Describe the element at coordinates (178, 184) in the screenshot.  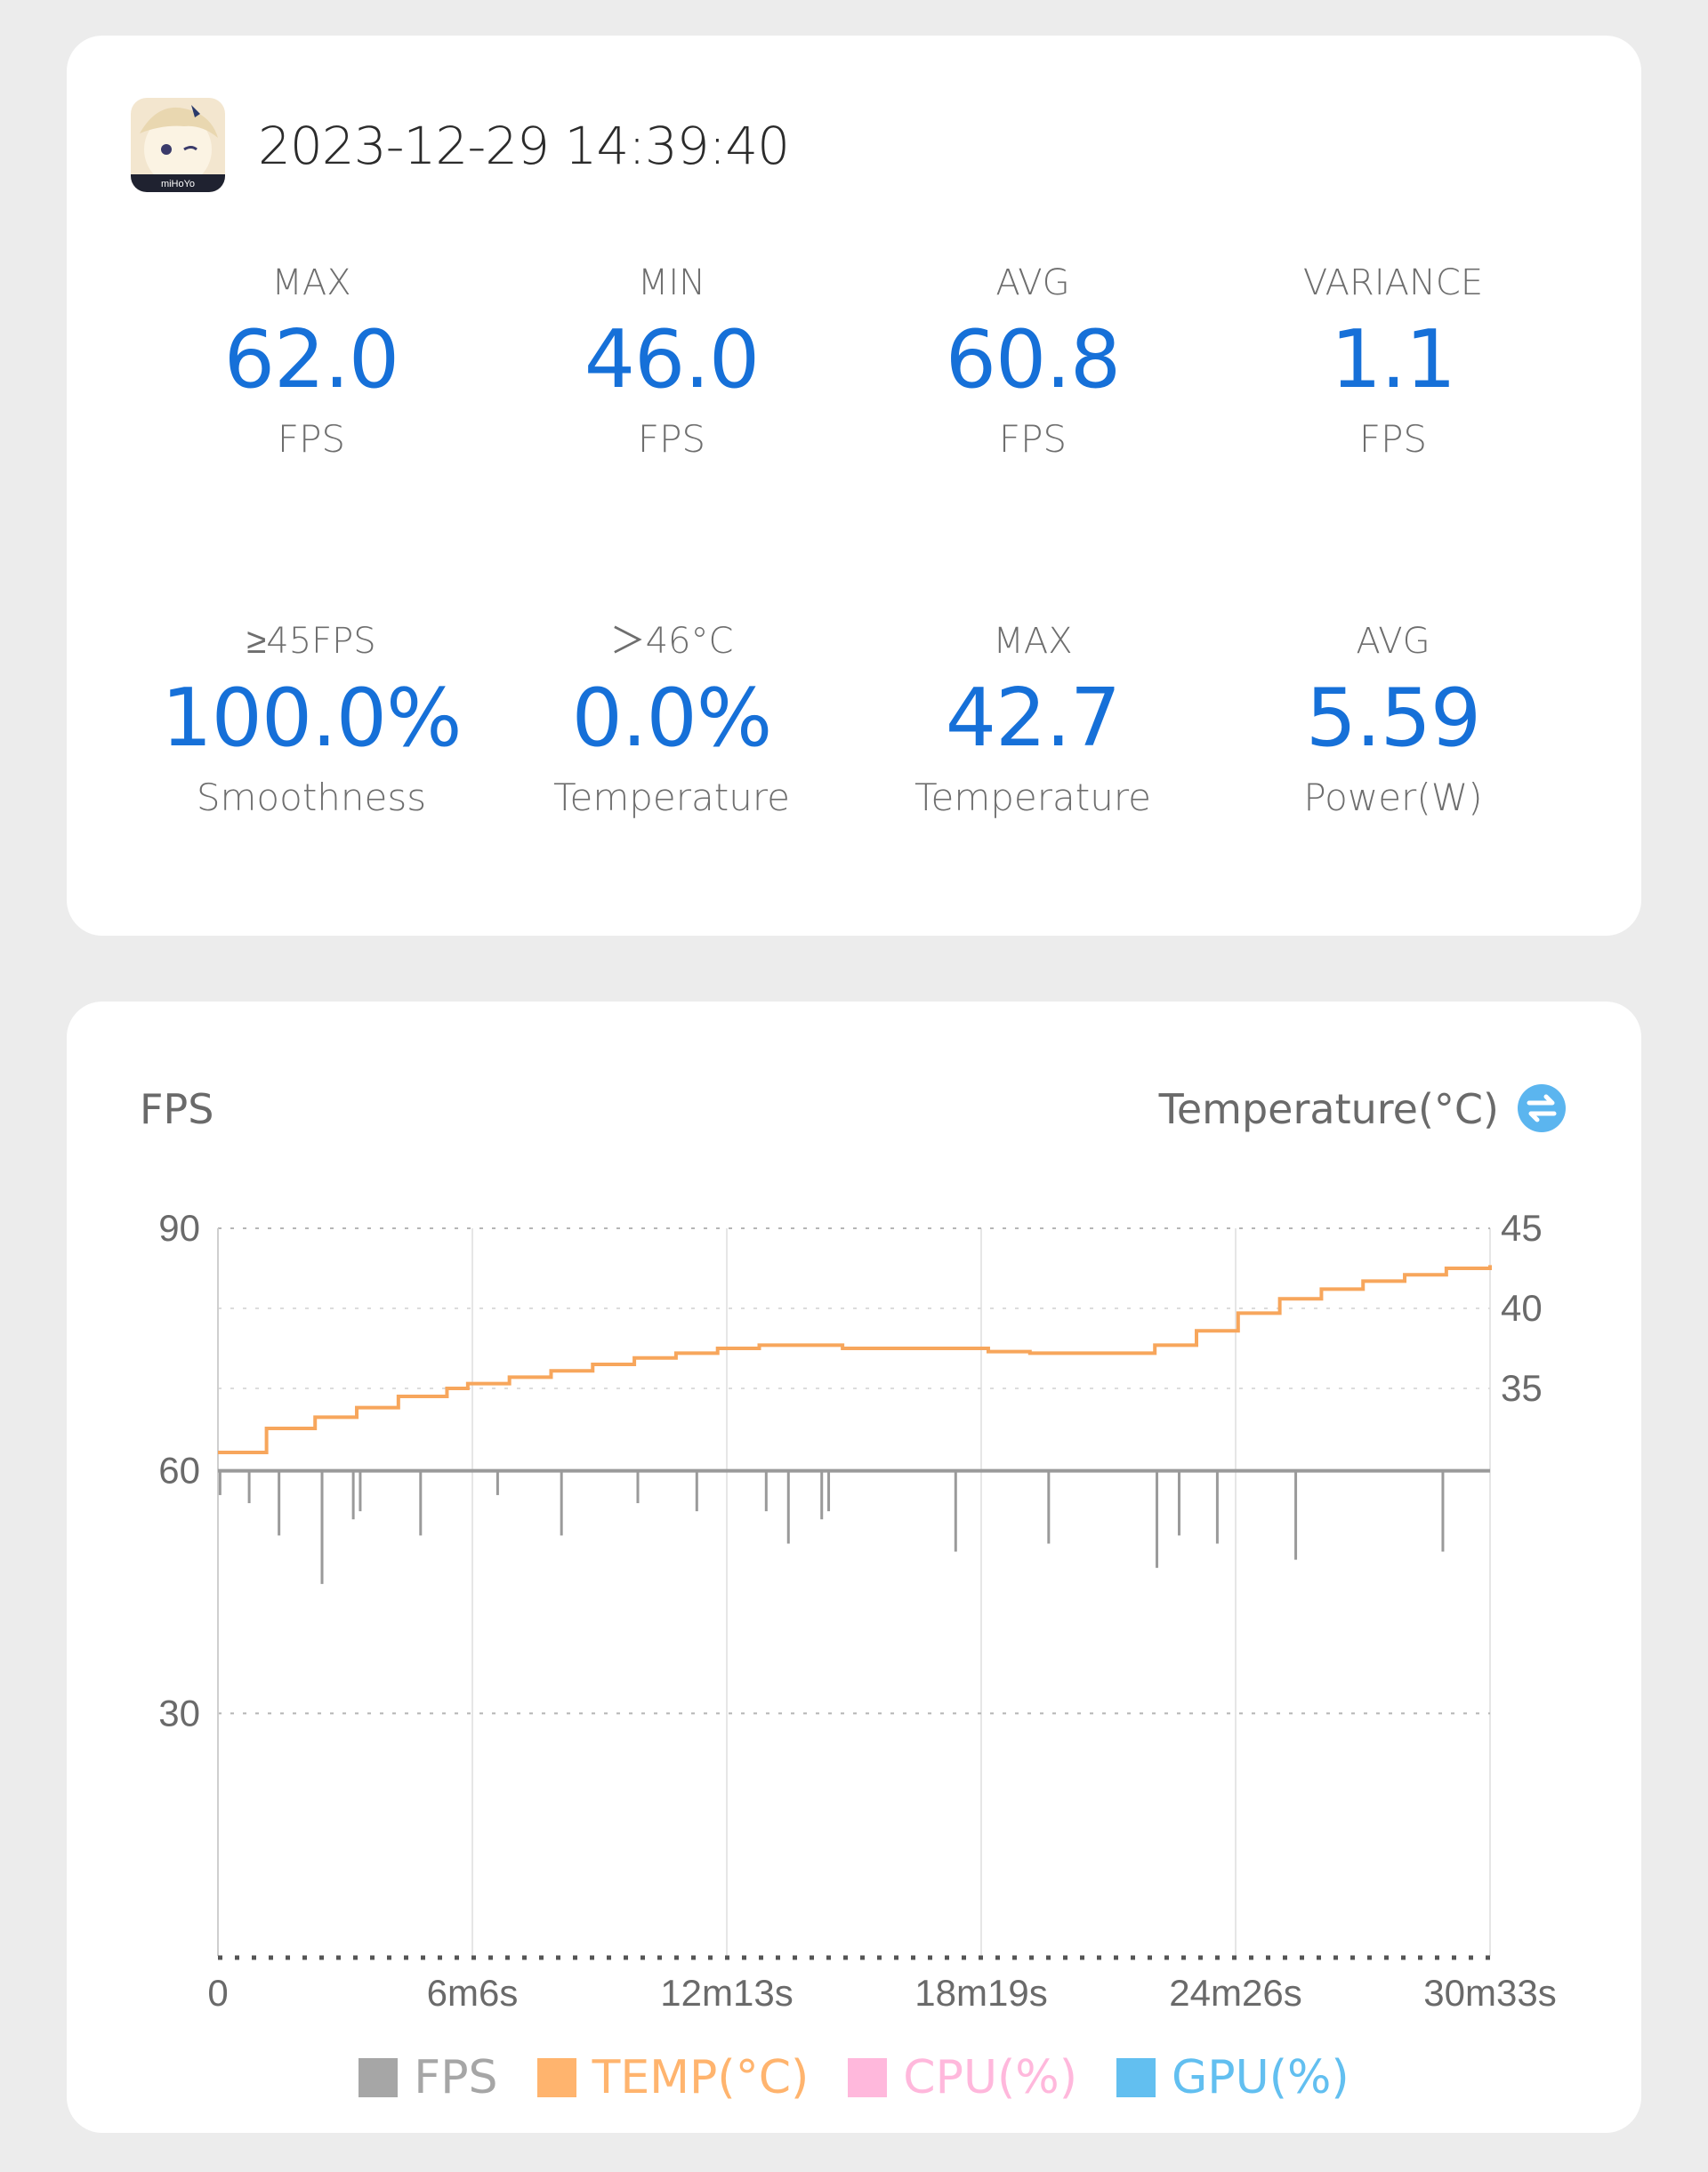
I see `svg-text: miHoYo` at that location.